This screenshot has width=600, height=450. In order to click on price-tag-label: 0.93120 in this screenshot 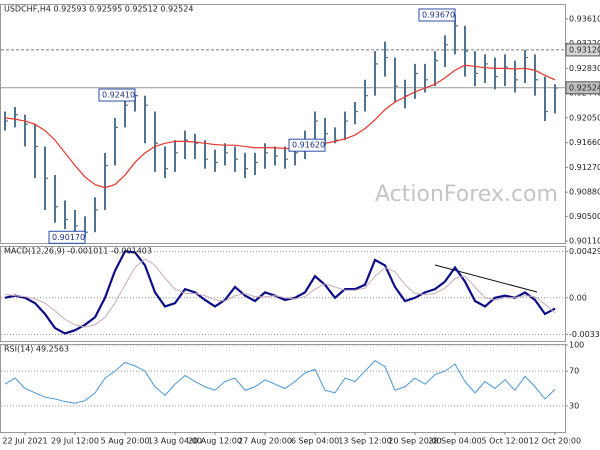, I will do `click(584, 49)`.